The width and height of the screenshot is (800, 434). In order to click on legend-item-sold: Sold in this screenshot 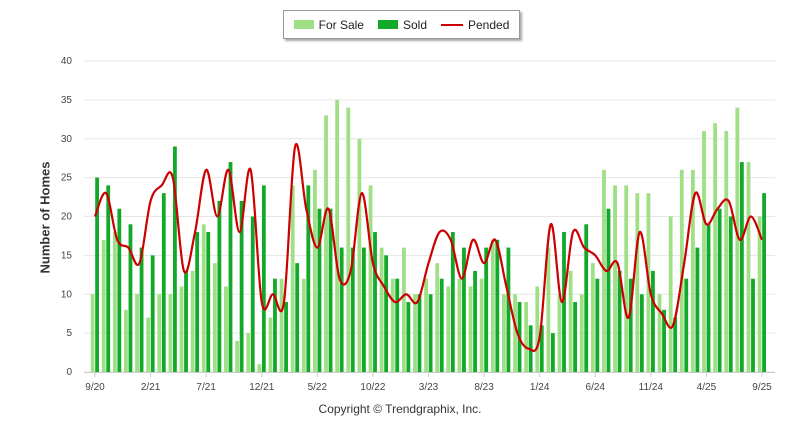, I will do `click(402, 24)`.